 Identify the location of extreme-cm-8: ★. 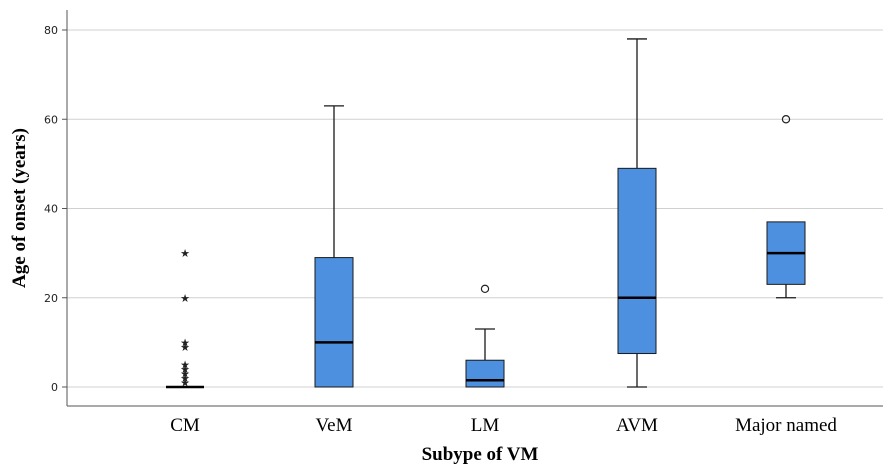
(185, 383).